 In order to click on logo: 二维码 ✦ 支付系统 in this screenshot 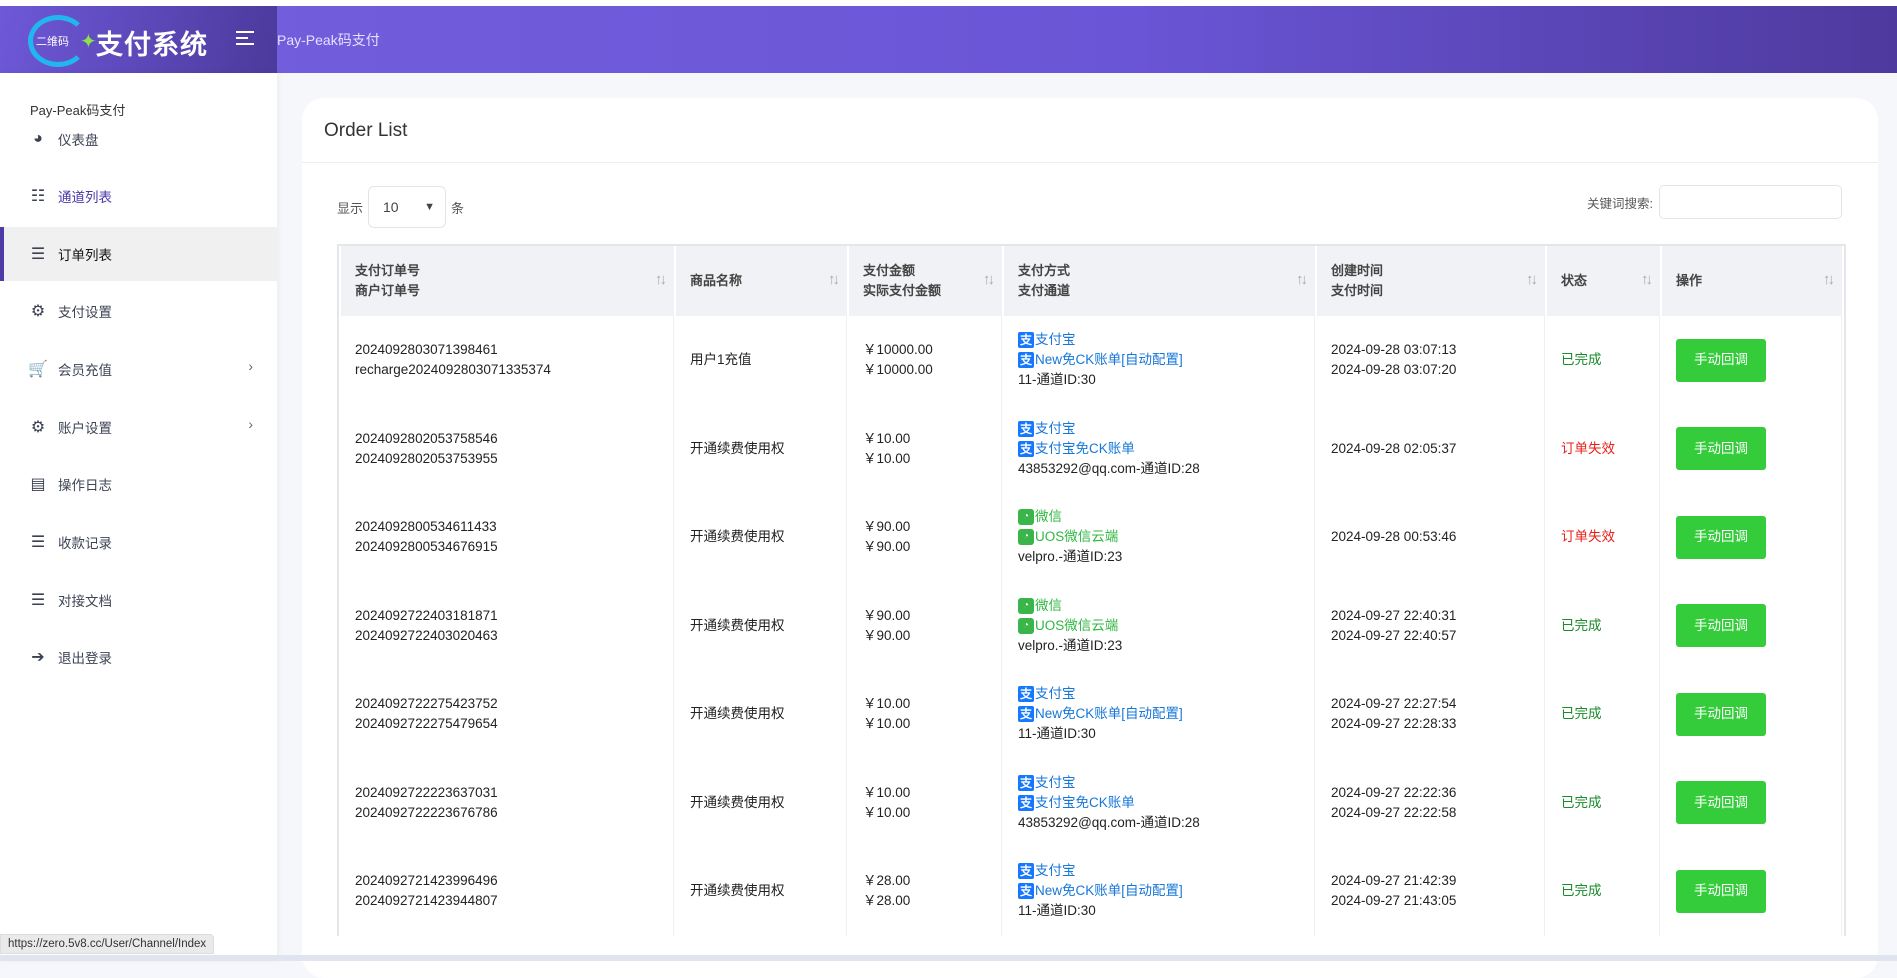, I will do `click(118, 39)`.